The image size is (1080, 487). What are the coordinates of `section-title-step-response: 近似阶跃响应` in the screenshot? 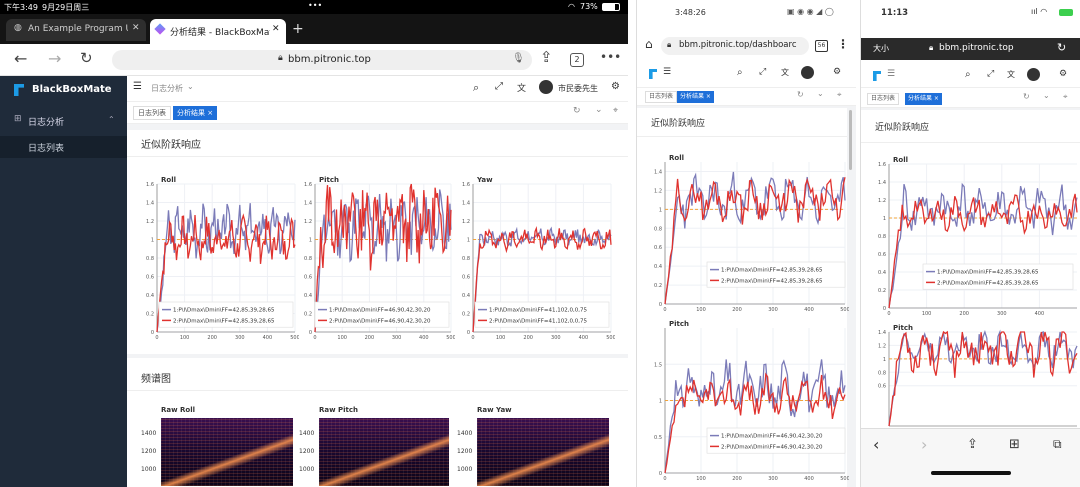 It's located at (902, 128).